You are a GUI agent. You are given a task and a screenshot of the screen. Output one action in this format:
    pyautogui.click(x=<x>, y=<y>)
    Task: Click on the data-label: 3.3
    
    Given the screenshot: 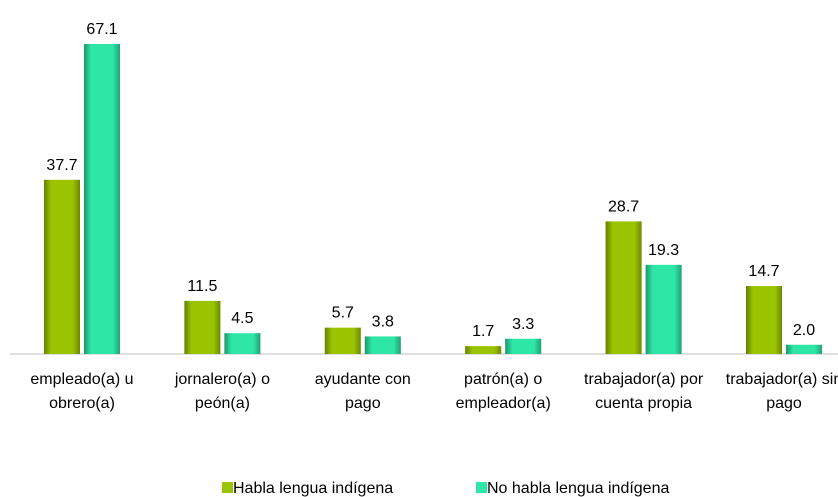 What is the action you would take?
    pyautogui.click(x=523, y=324)
    